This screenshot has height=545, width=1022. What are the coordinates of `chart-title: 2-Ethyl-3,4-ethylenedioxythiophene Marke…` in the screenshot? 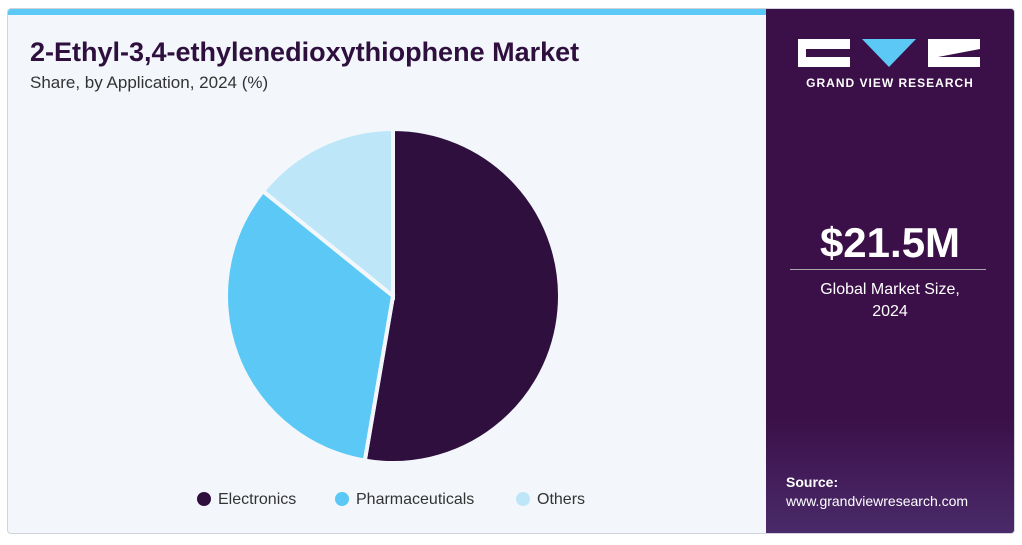 It's located at (305, 52).